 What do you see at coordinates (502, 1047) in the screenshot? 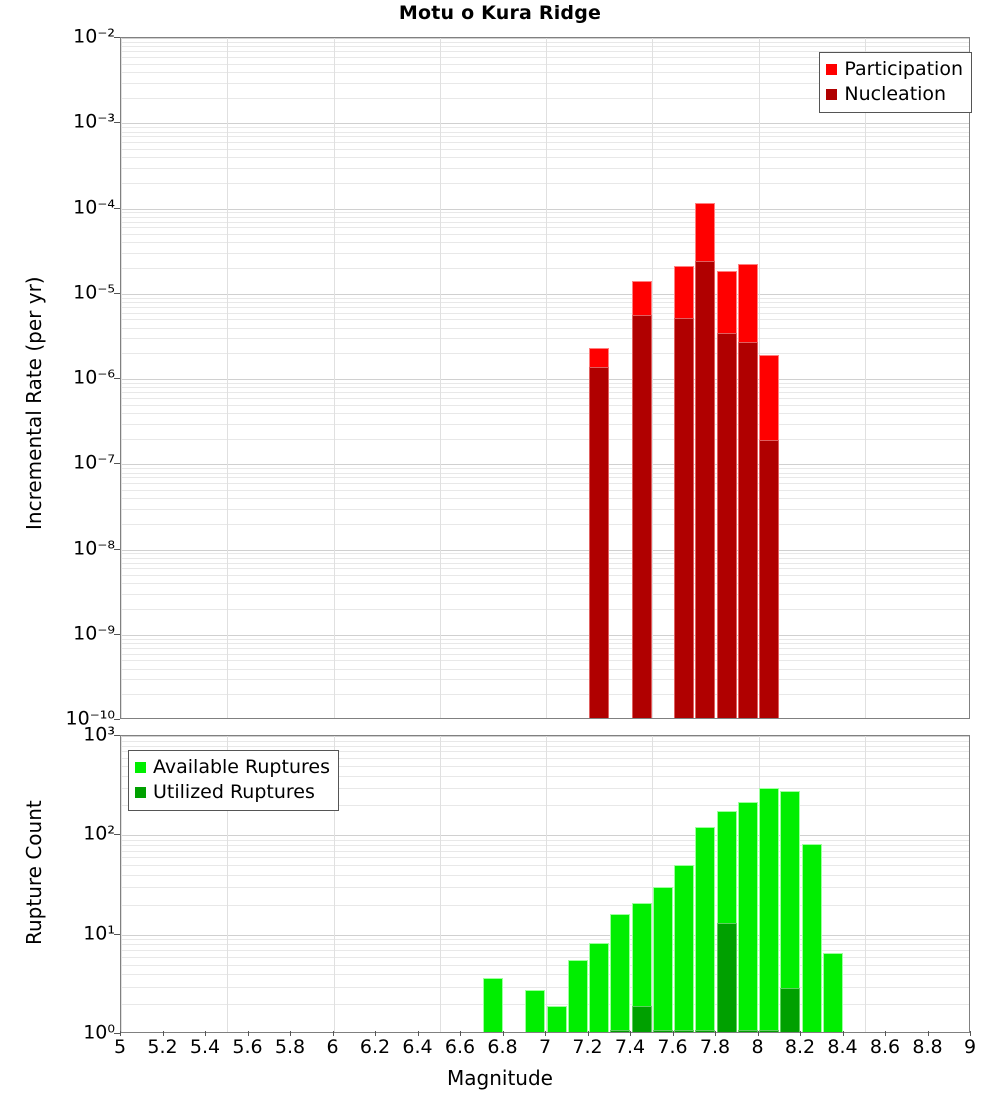
I see `x-tick-label: 6.8` at bounding box center [502, 1047].